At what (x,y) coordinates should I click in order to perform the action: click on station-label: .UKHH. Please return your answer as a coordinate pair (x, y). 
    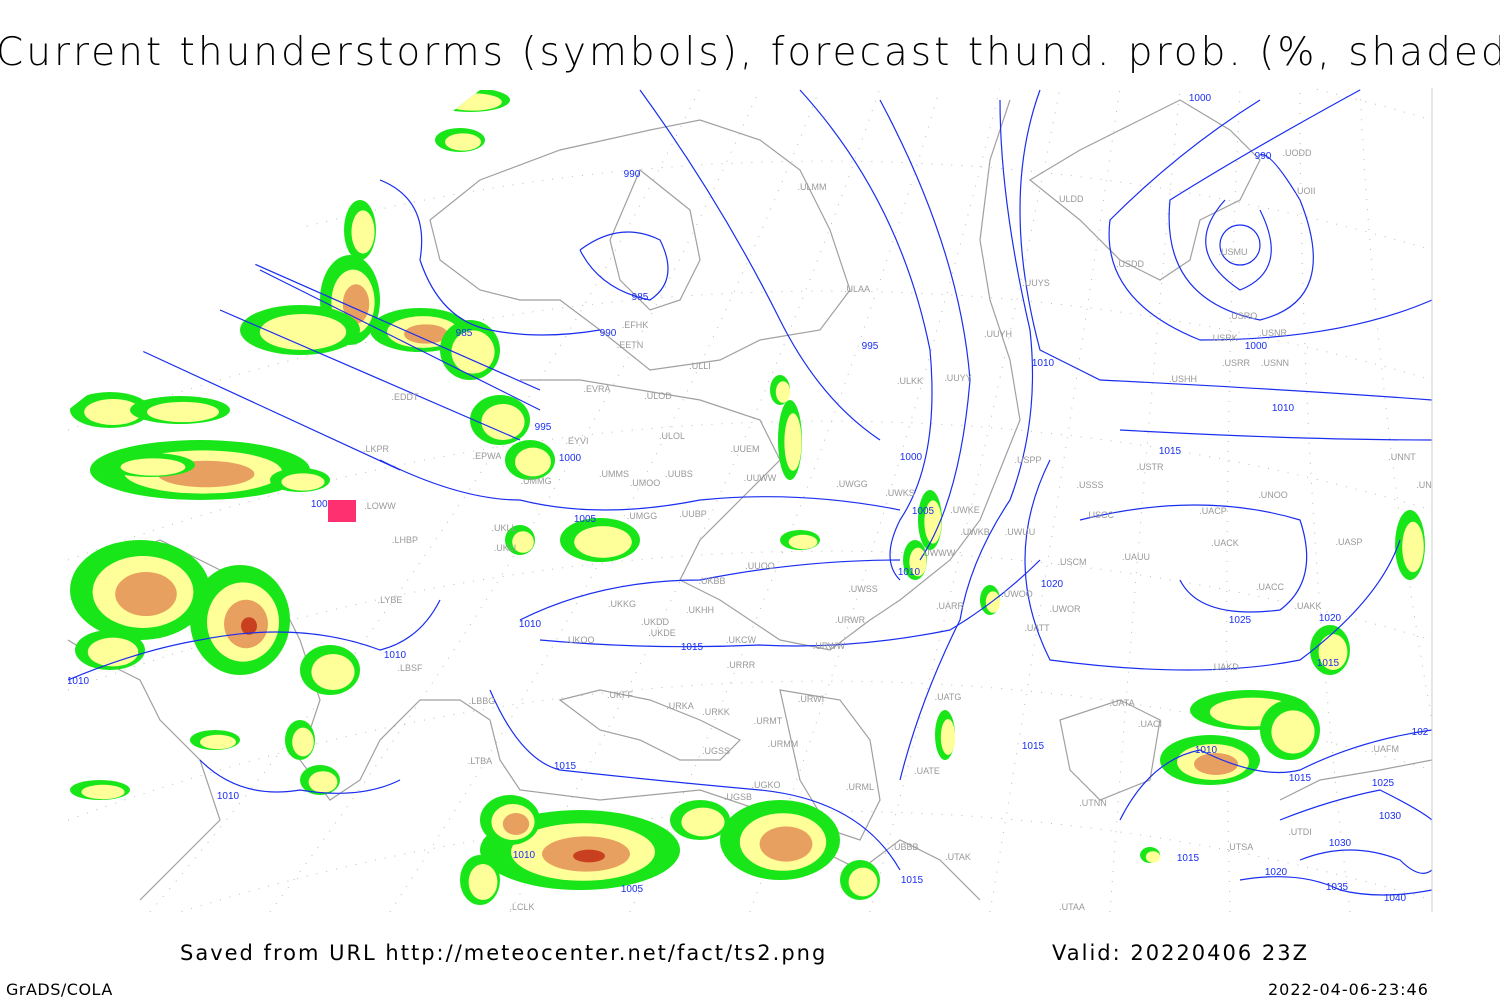
    Looking at the image, I should click on (700, 610).